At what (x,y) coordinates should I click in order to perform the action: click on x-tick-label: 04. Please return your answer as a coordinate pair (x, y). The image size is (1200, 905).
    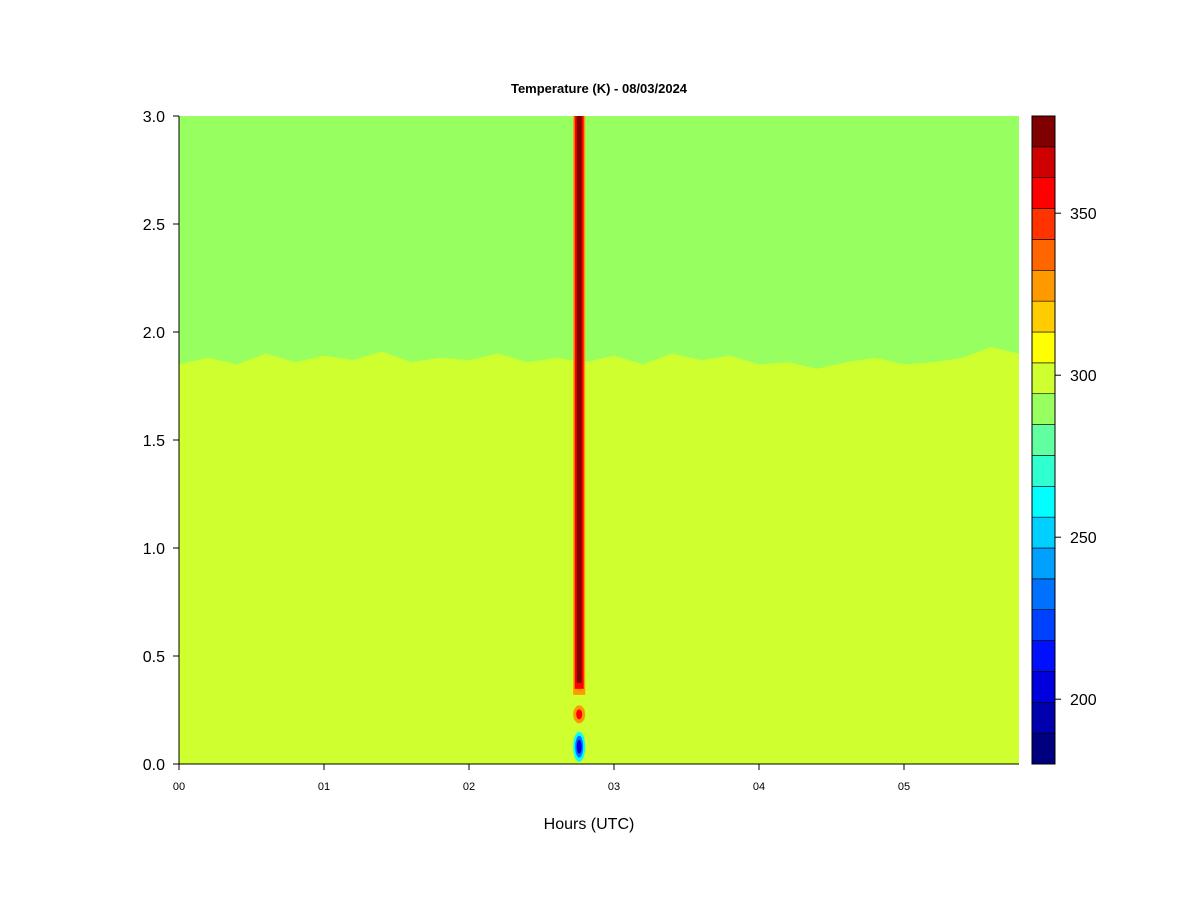
    Looking at the image, I should click on (759, 787).